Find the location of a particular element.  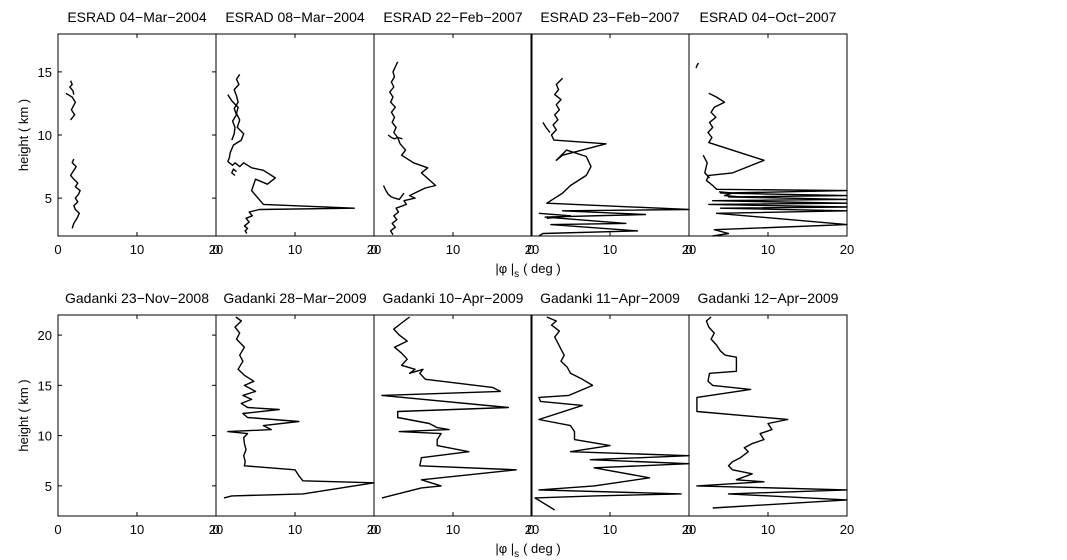

panel-title: ESRAD 22−Feb−2007 is located at coordinates (453, 17).